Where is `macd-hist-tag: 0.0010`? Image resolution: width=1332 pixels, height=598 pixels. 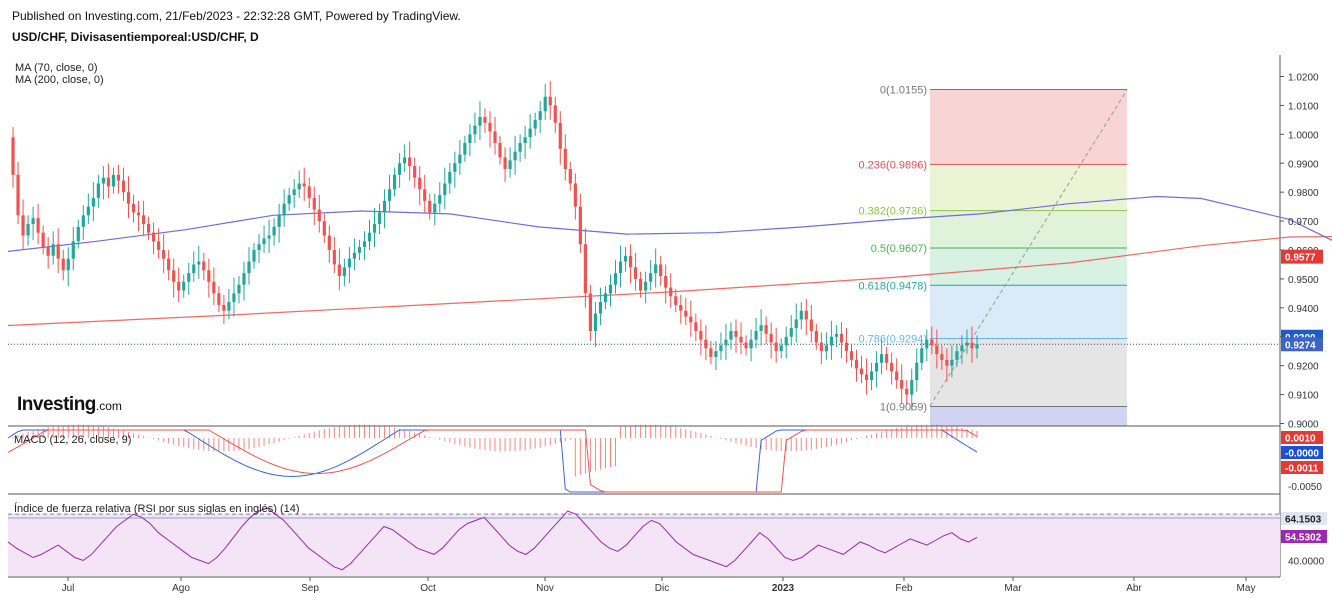 macd-hist-tag: 0.0010 is located at coordinates (1300, 439).